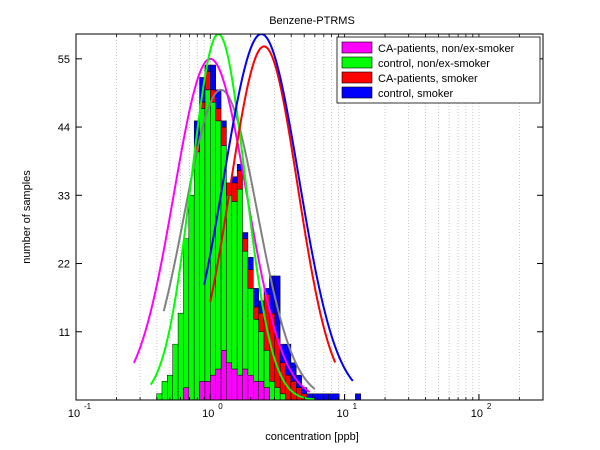 This screenshot has height=450, width=600. What do you see at coordinates (416, 94) in the screenshot?
I see `legend-label: control, smoker` at bounding box center [416, 94].